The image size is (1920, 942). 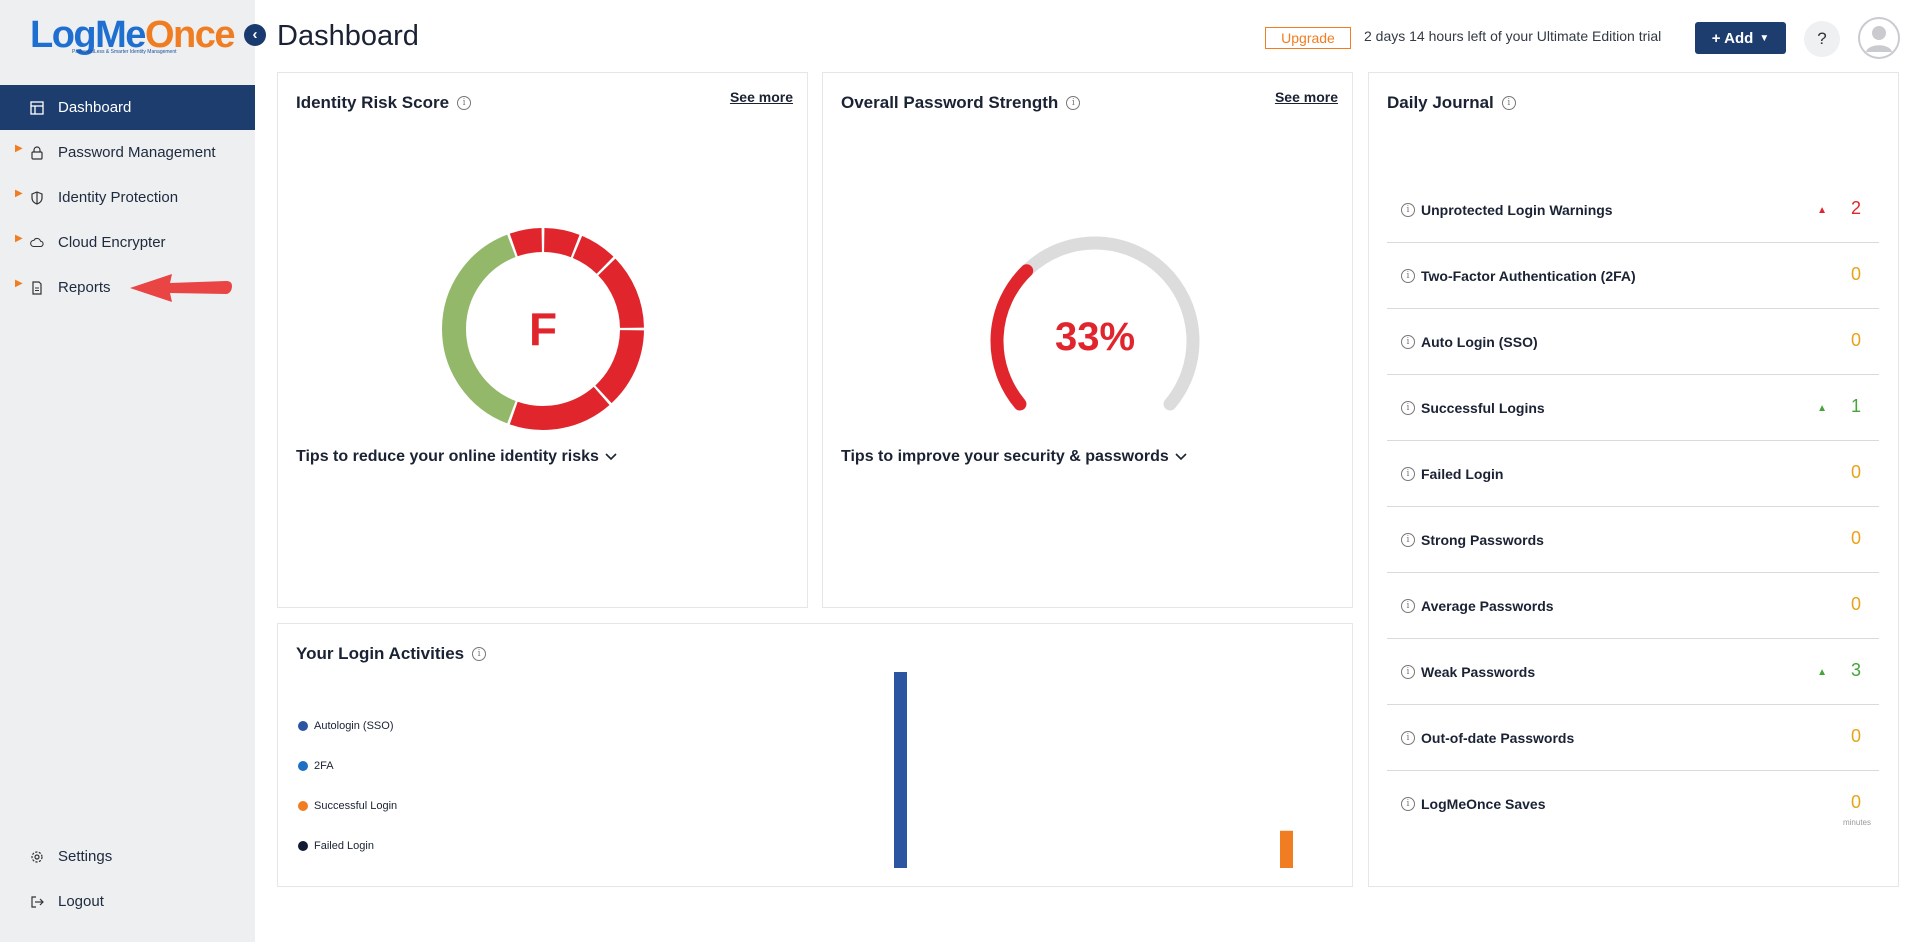 I want to click on sidebar-item-password-management: ▶ Password Management, so click(x=127, y=152).